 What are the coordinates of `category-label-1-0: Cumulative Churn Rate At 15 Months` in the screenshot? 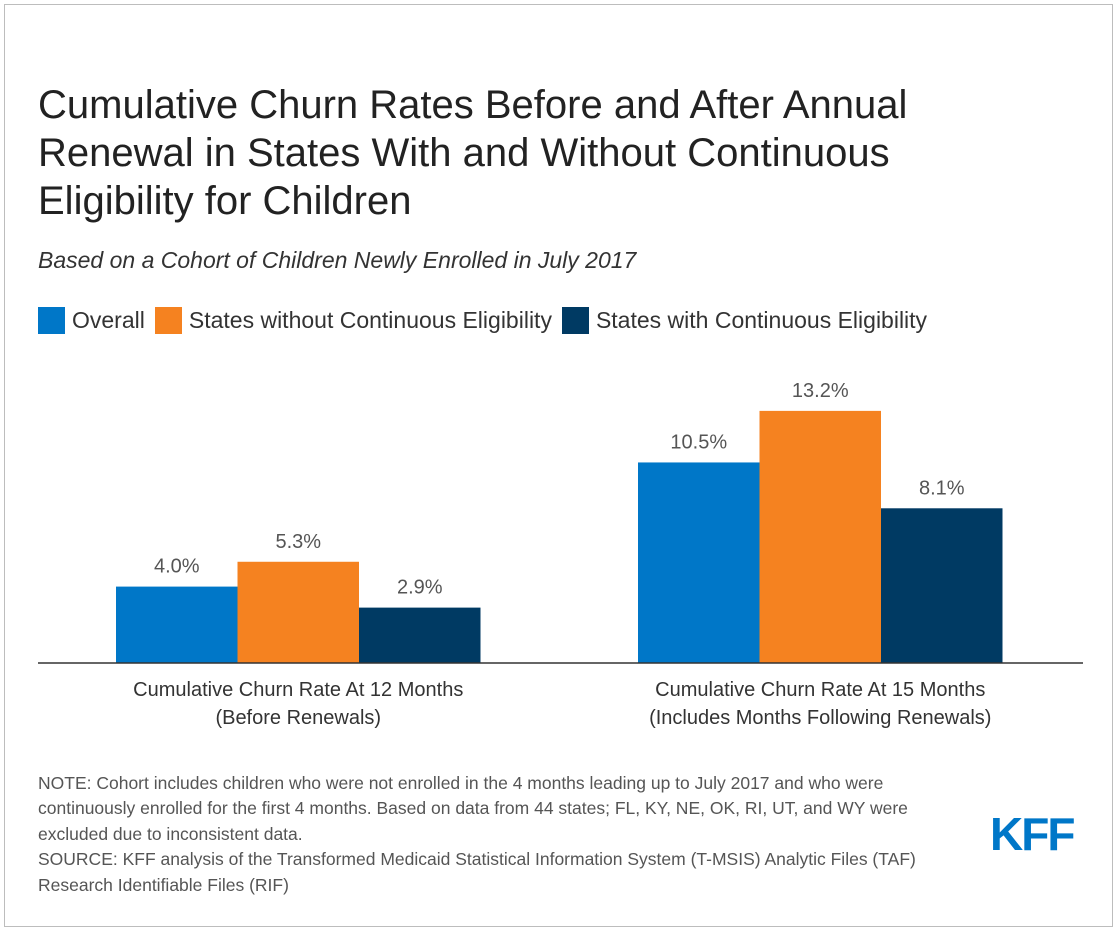 It's located at (820, 690).